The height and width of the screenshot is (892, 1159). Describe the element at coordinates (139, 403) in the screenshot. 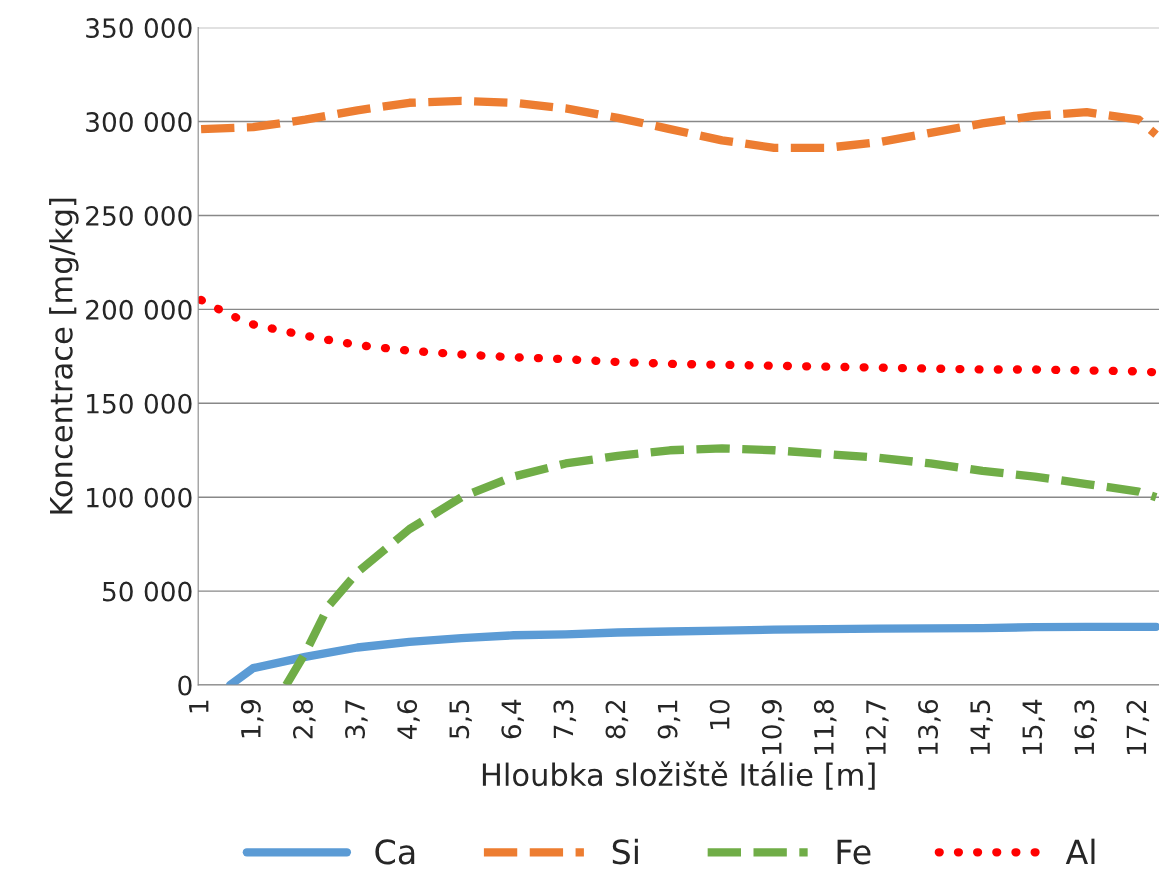

I see `y-tick-label: 150 000` at that location.